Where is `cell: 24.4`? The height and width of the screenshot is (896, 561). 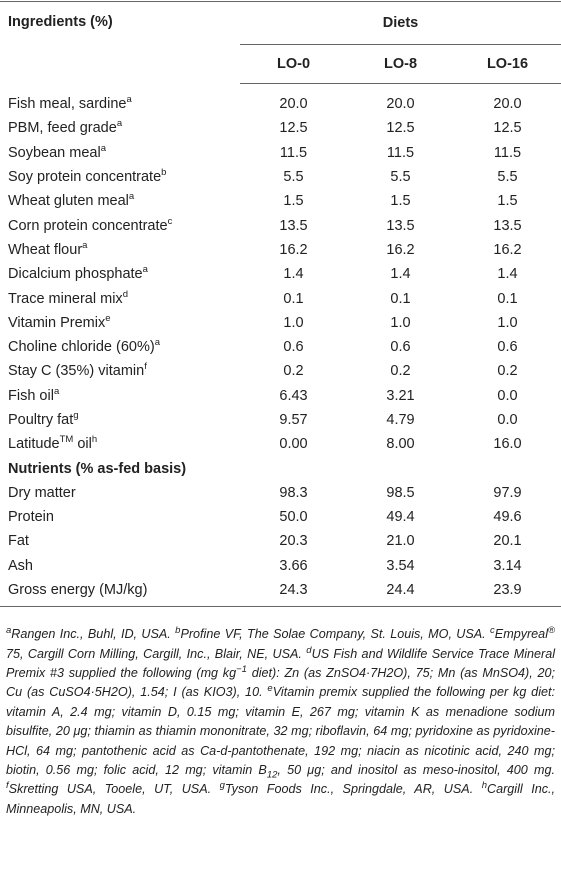 cell: 24.4 is located at coordinates (400, 592).